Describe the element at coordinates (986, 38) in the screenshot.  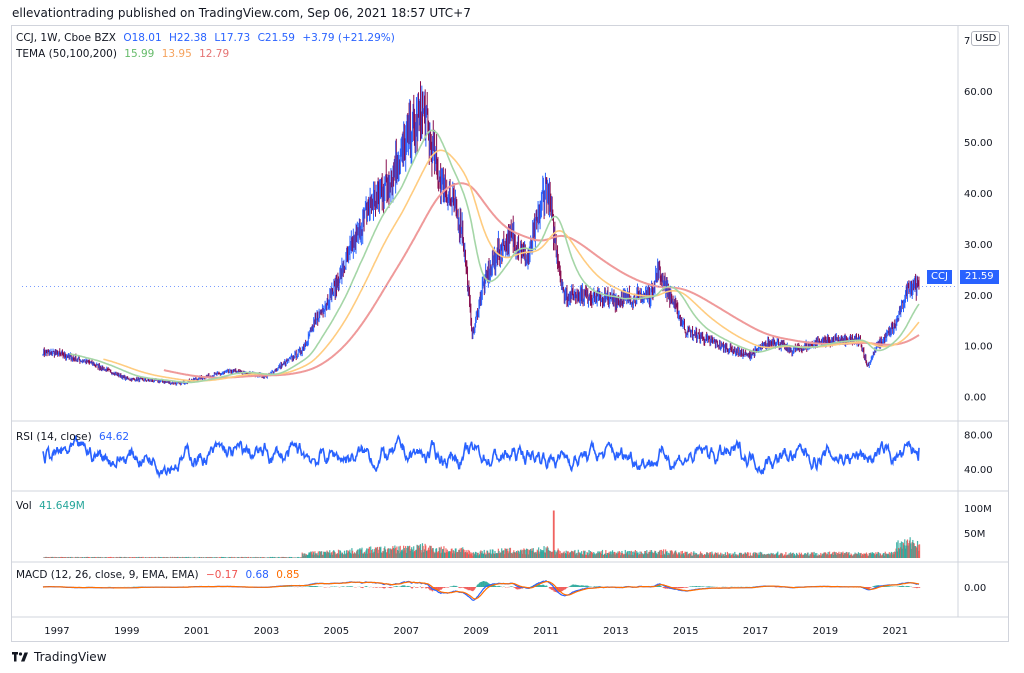
I see `currency-badge: USD` at that location.